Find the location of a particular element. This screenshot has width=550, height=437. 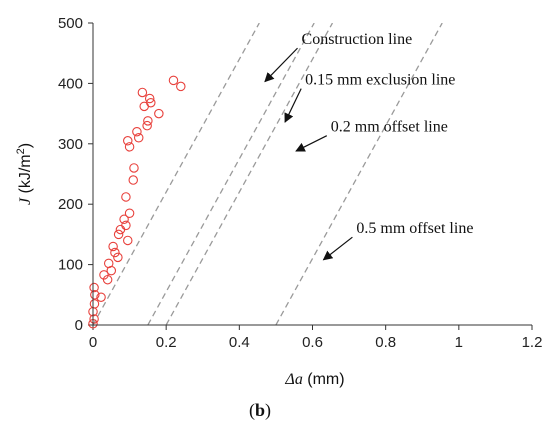

panel-letter: b is located at coordinates (260, 410).